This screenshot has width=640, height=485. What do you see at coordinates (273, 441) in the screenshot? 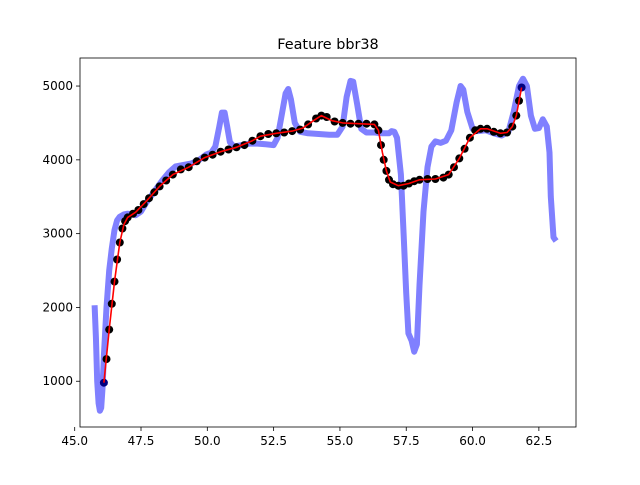
I see `x-tick-label: 52.5` at bounding box center [273, 441].